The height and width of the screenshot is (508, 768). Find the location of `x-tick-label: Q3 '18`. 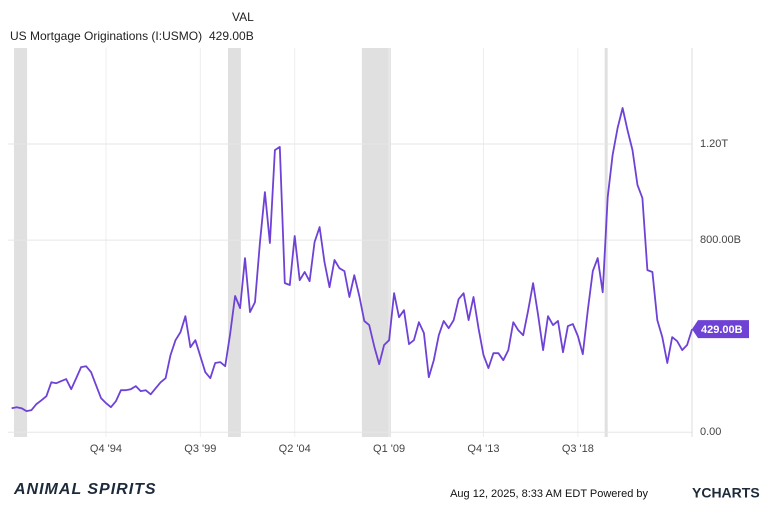

x-tick-label: Q3 '18 is located at coordinates (578, 449).